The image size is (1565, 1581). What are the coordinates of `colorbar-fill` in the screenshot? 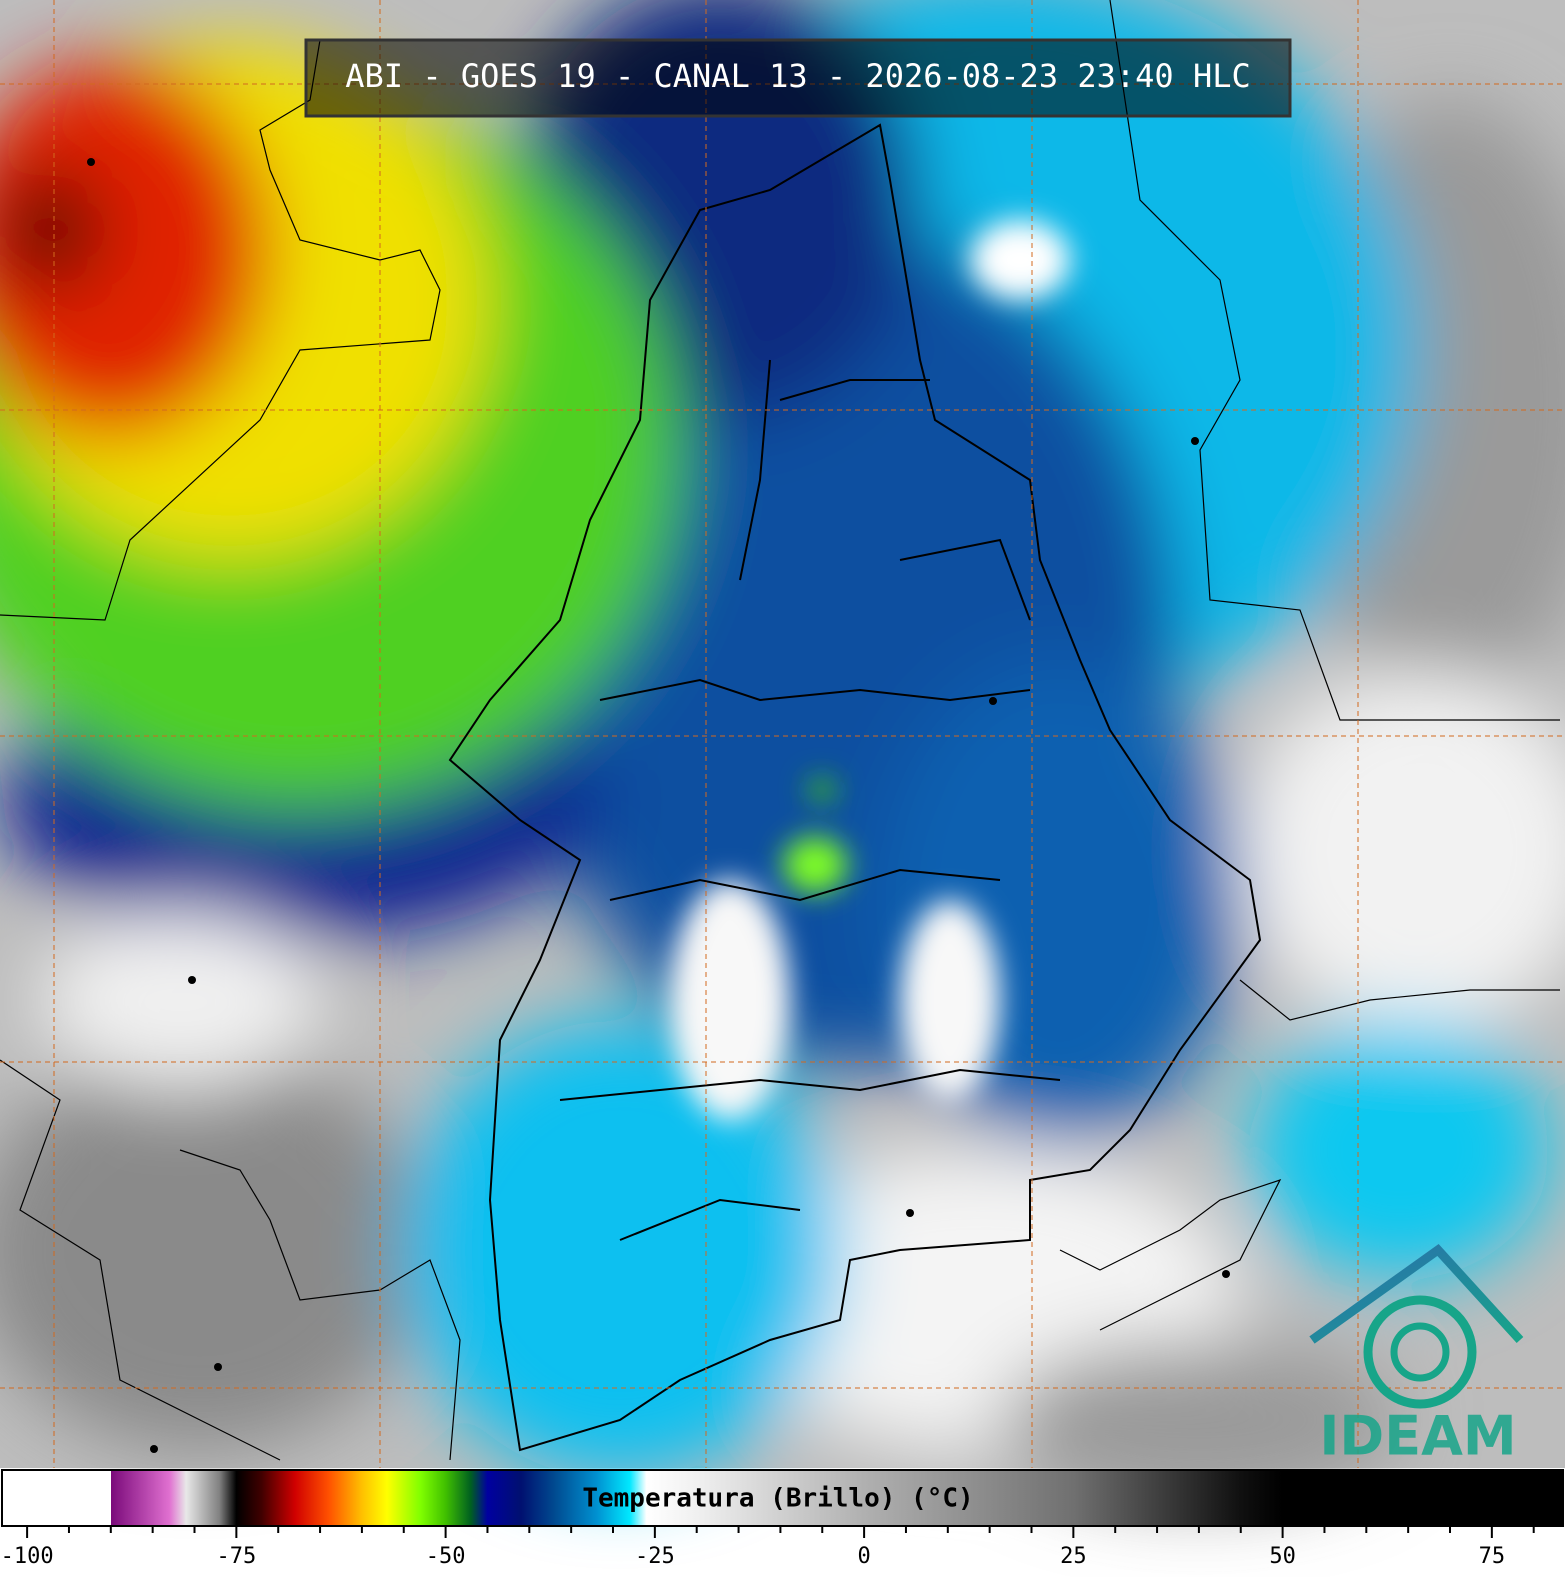 It's located at (782, 1498).